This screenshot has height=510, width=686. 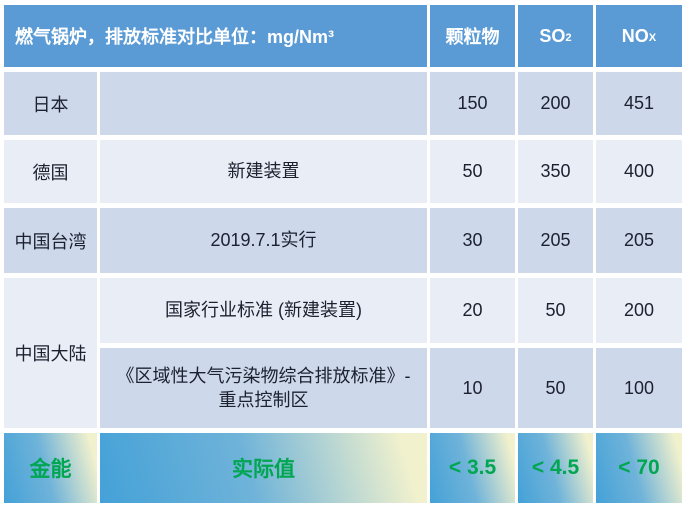 What do you see at coordinates (263, 103) in the screenshot?
I see `desc-cell-japan` at bounding box center [263, 103].